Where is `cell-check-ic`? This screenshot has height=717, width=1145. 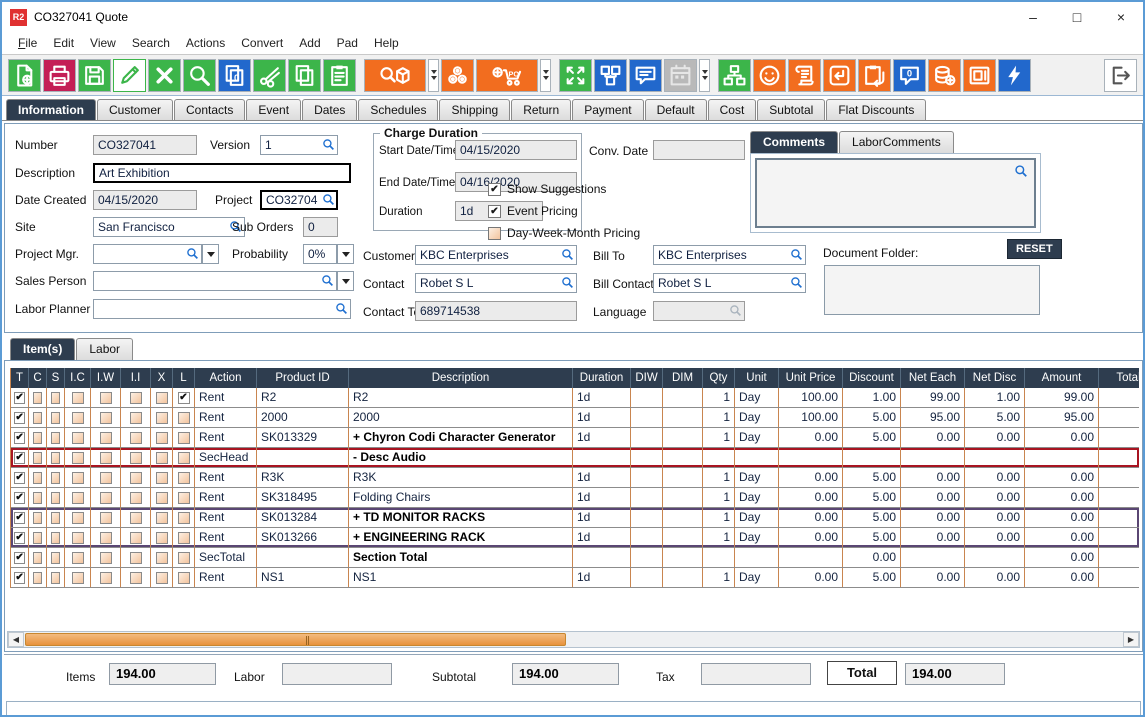 cell-check-ic is located at coordinates (78, 537).